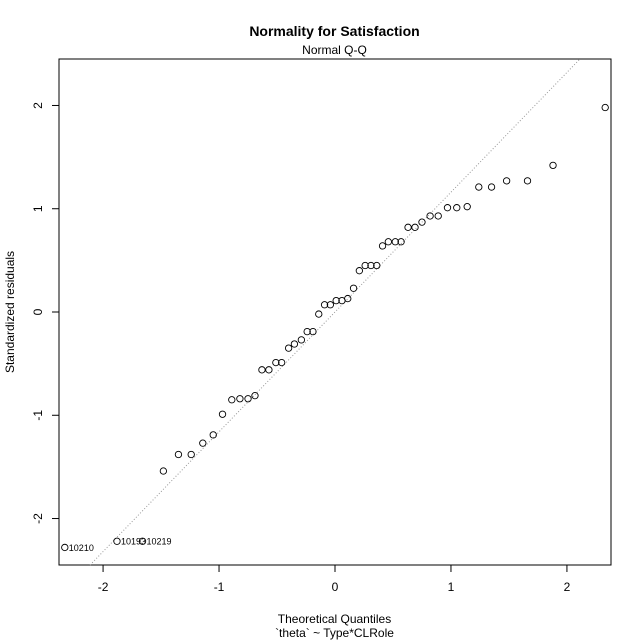 The image size is (640, 640). Describe the element at coordinates (38, 311) in the screenshot. I see `y-tick-label: 0` at that location.